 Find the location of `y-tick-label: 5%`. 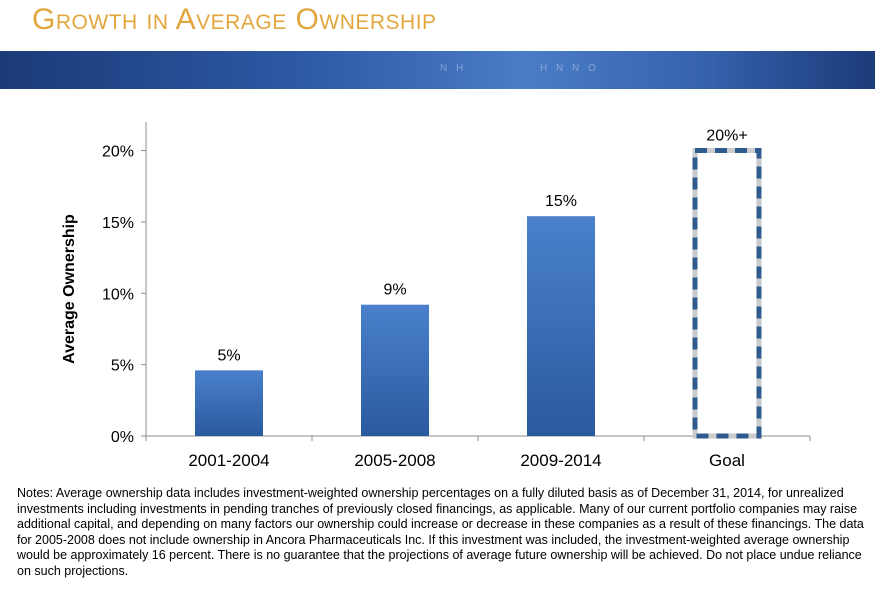

y-tick-label: 5% is located at coordinates (122, 366).